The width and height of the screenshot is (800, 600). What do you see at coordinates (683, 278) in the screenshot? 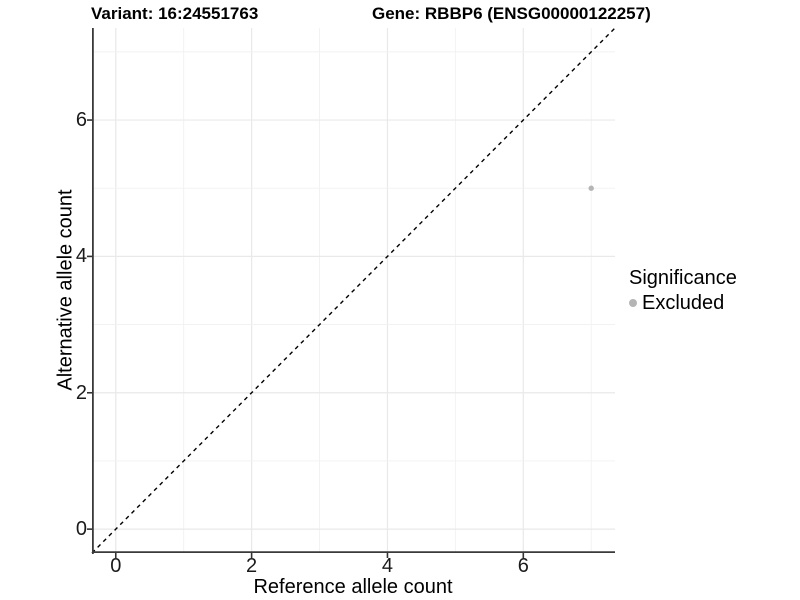
I see `legend-title: Significance` at bounding box center [683, 278].